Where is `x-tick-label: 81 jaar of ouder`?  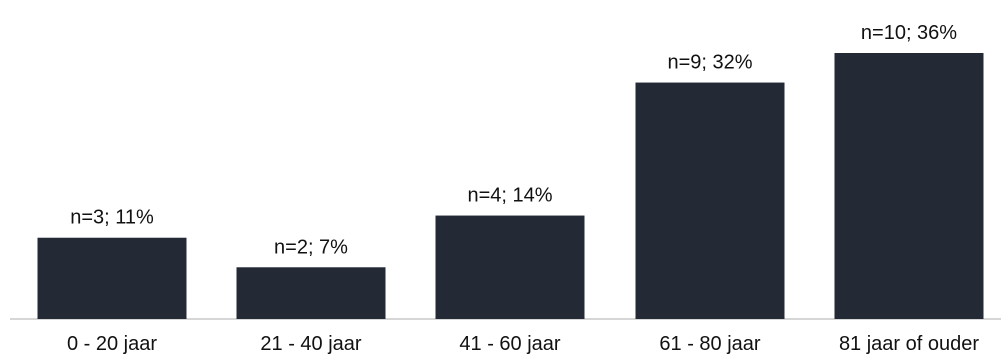 x-tick-label: 81 jaar of ouder is located at coordinates (909, 344).